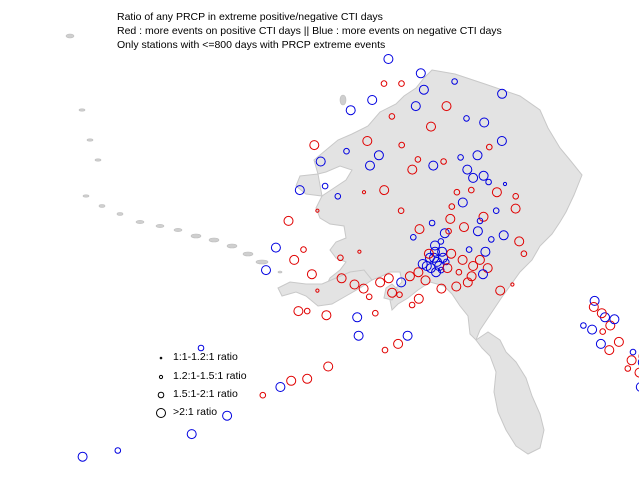 The image size is (639, 480). Describe the element at coordinates (309, 185) in the screenshot. I see `seward-peninsula` at that location.